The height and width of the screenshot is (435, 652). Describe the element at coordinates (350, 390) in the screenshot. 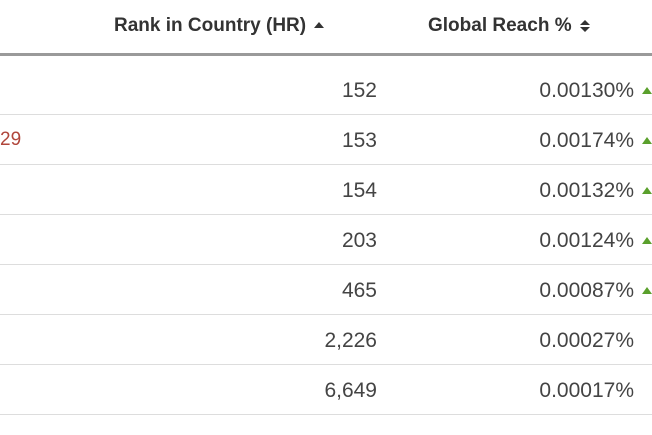

I see `rank-value: 6,649` at that location.